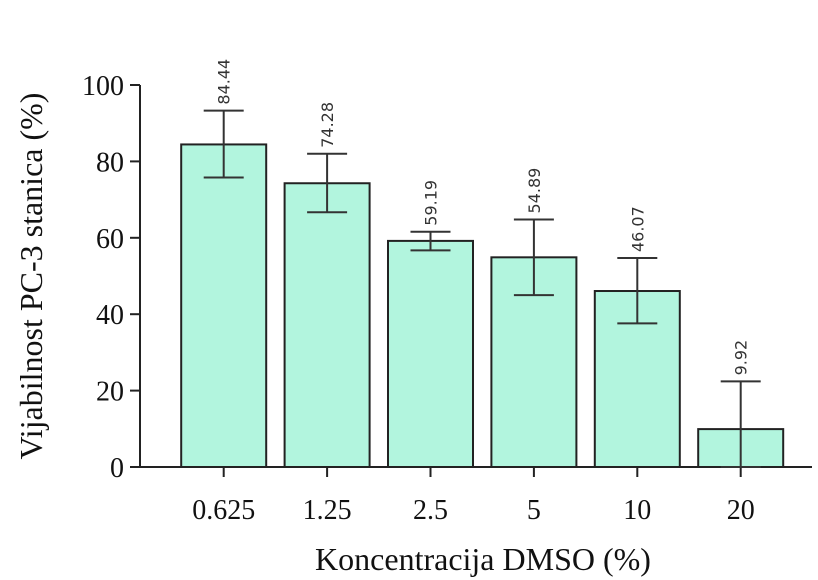  Describe the element at coordinates (327, 125) in the screenshot. I see `data-label: 74.28` at that location.